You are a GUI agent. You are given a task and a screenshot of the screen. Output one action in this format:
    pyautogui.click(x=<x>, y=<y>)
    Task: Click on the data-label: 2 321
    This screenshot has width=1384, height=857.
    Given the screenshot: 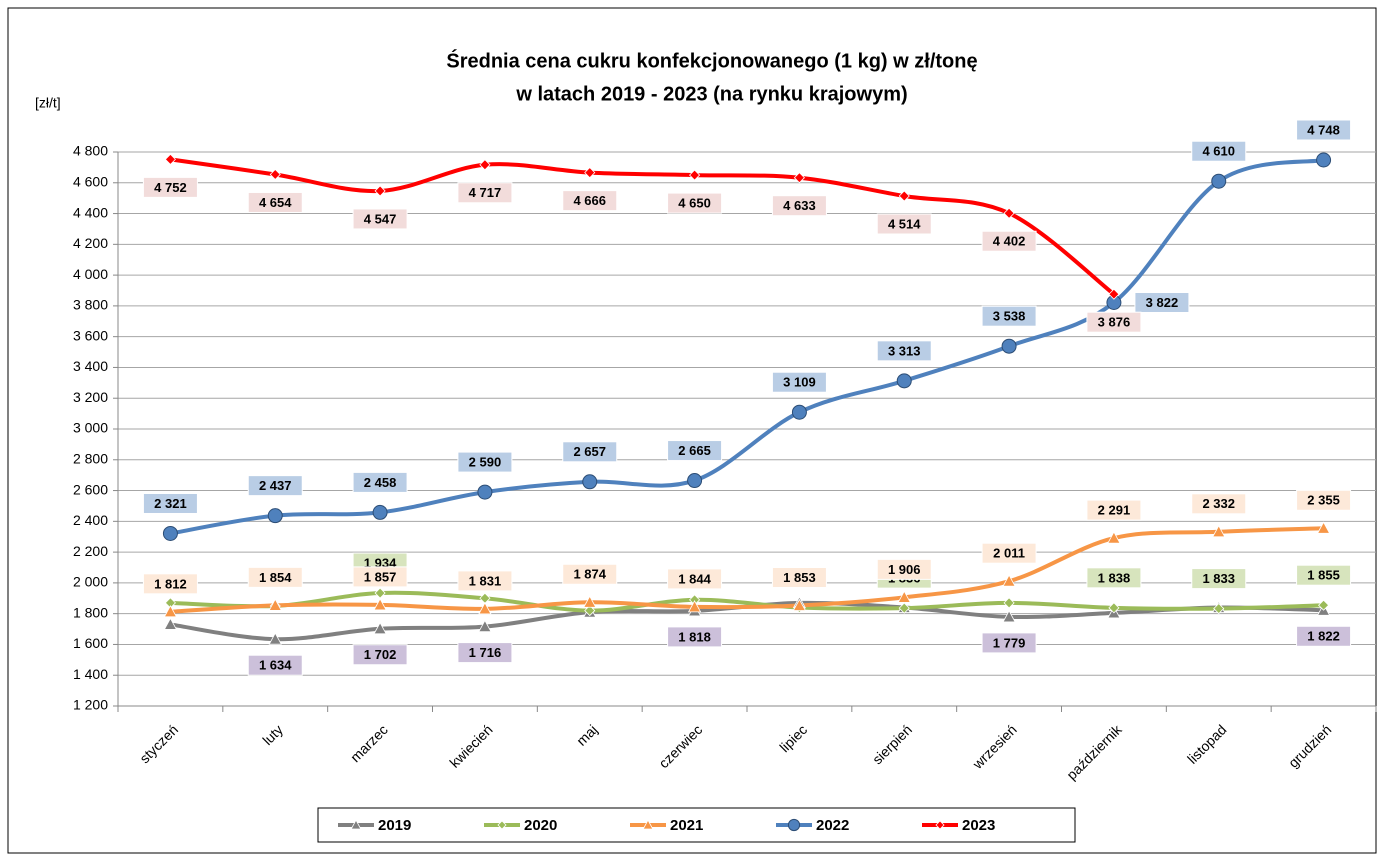 What is the action you would take?
    pyautogui.click(x=170, y=503)
    